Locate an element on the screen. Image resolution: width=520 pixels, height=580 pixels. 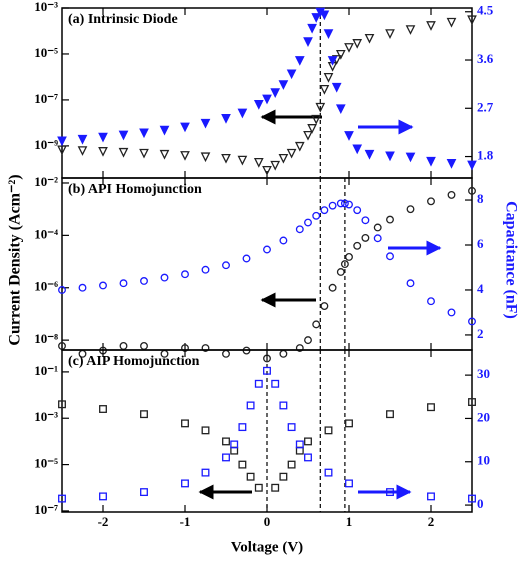
y2-tick-label: 3.6 is located at coordinates (485, 58).